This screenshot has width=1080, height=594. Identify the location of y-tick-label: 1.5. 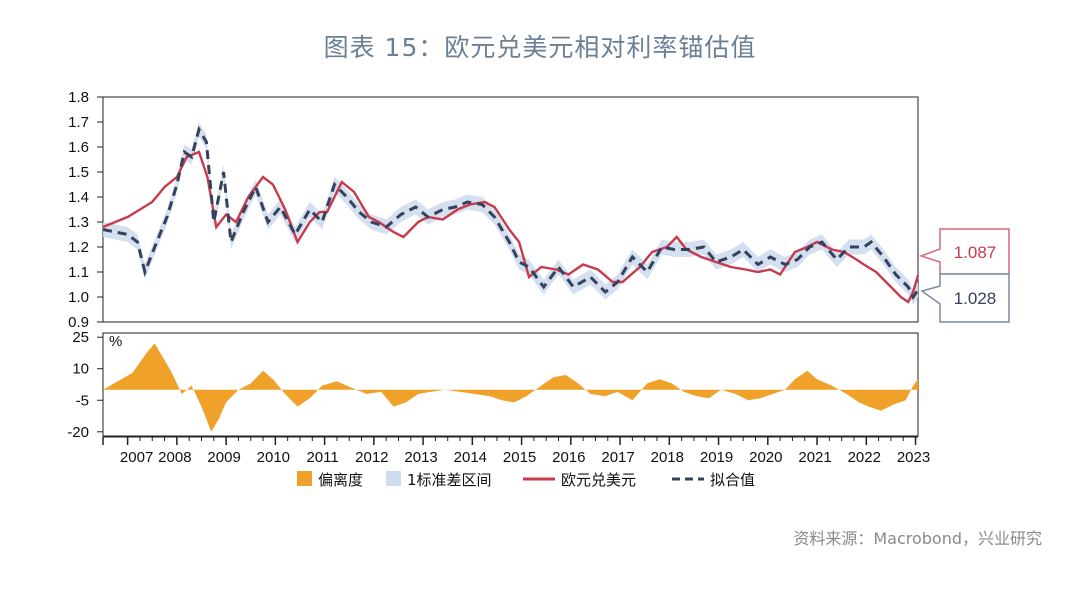
(78, 172).